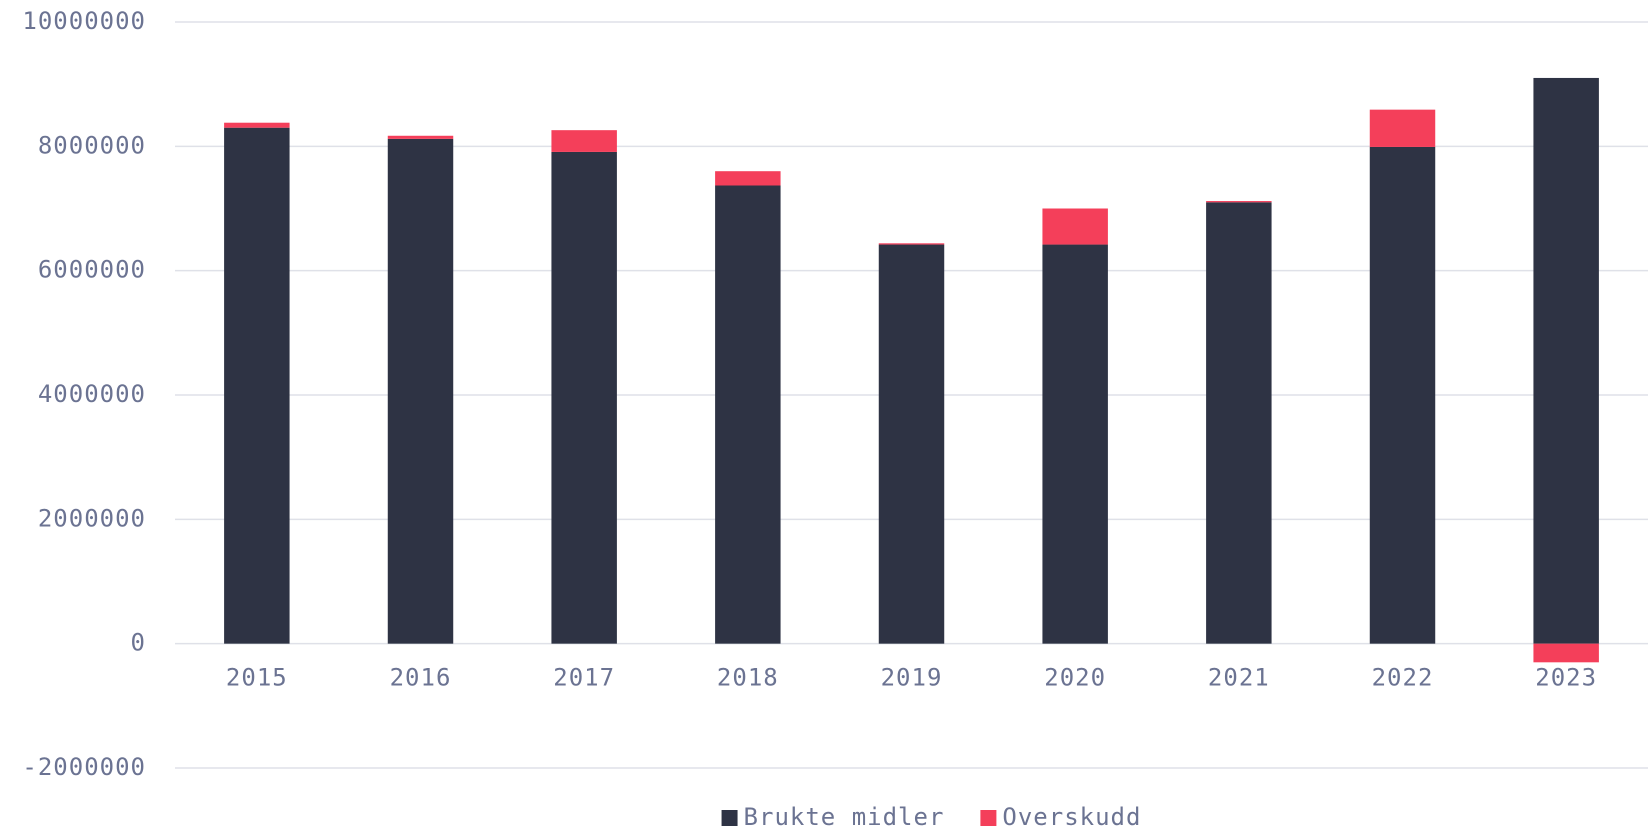 This screenshot has height=840, width=1648. What do you see at coordinates (92, 270) in the screenshot?
I see `y-tick-label: 6000000` at bounding box center [92, 270].